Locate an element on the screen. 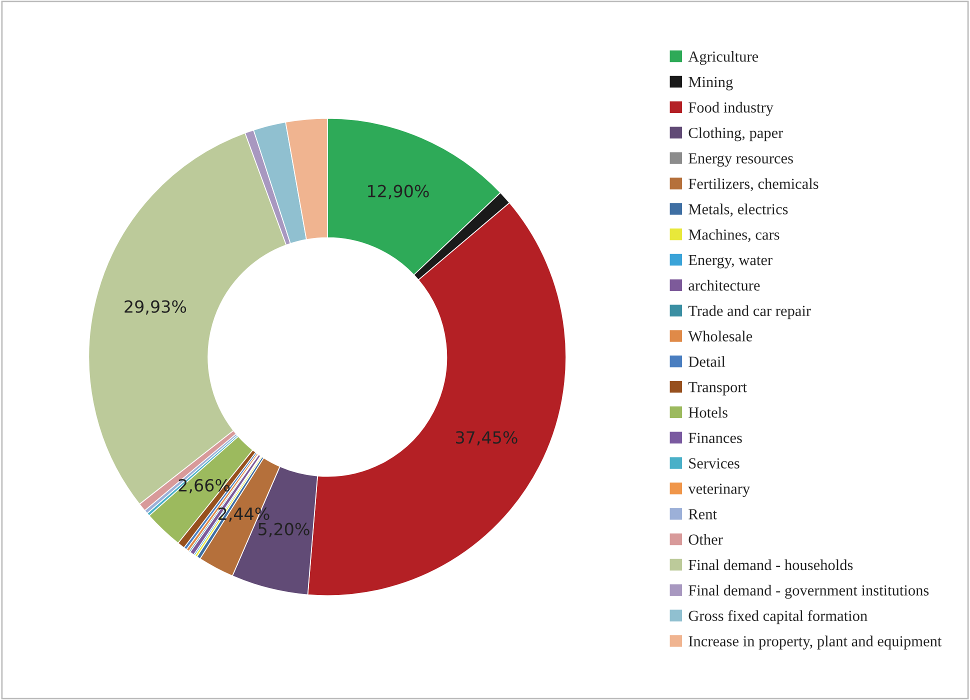 The width and height of the screenshot is (970, 700). legend-label: Rent is located at coordinates (702, 514).